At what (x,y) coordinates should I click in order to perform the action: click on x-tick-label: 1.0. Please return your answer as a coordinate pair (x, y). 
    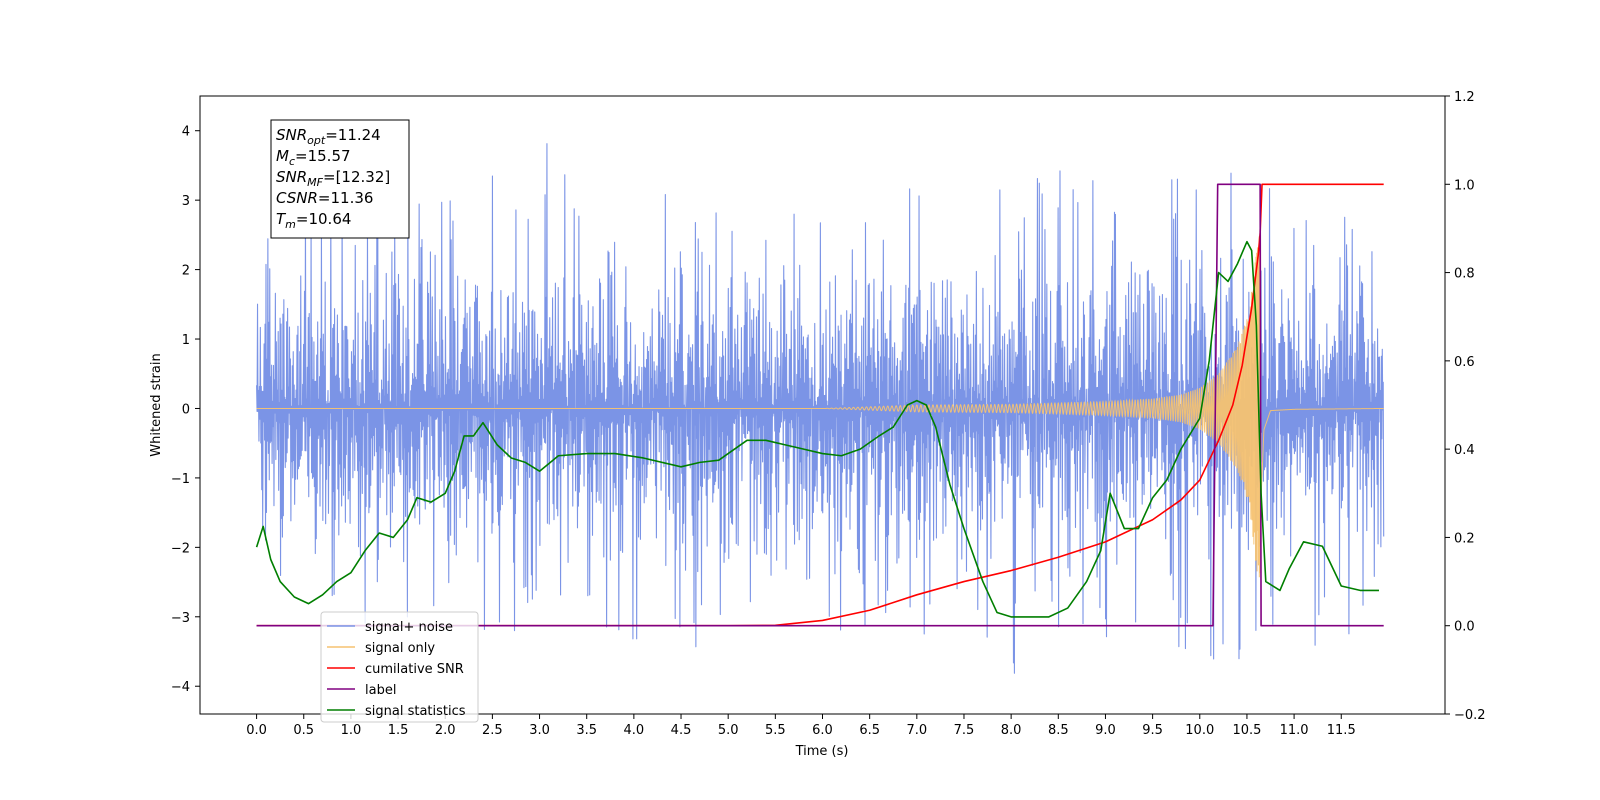
    Looking at the image, I should click on (351, 730).